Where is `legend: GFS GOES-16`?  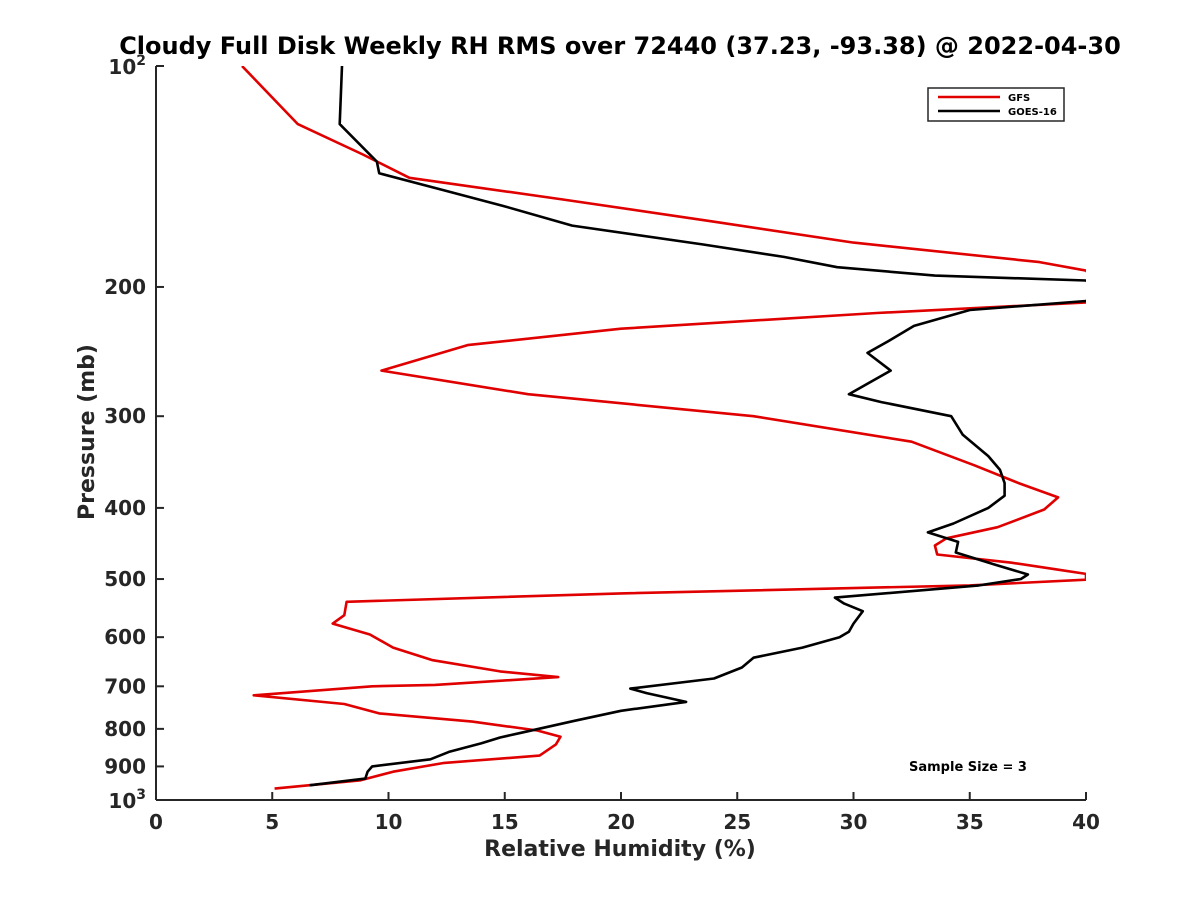 legend: GFS GOES-16 is located at coordinates (996, 104).